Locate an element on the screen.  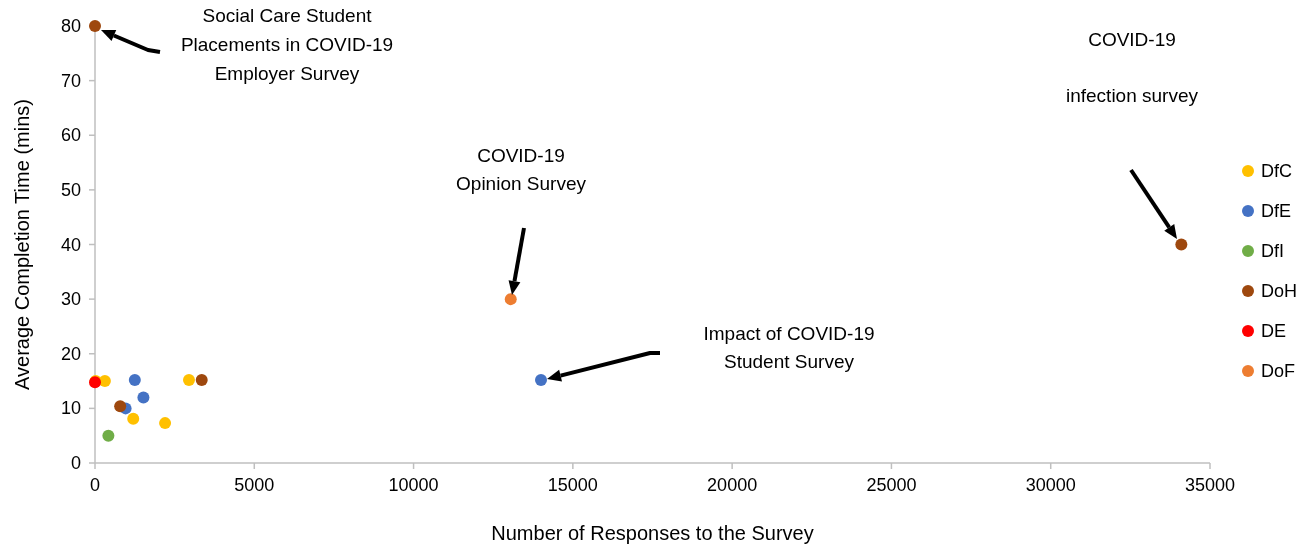
y-tick-label: 60 is located at coordinates (70, 135).